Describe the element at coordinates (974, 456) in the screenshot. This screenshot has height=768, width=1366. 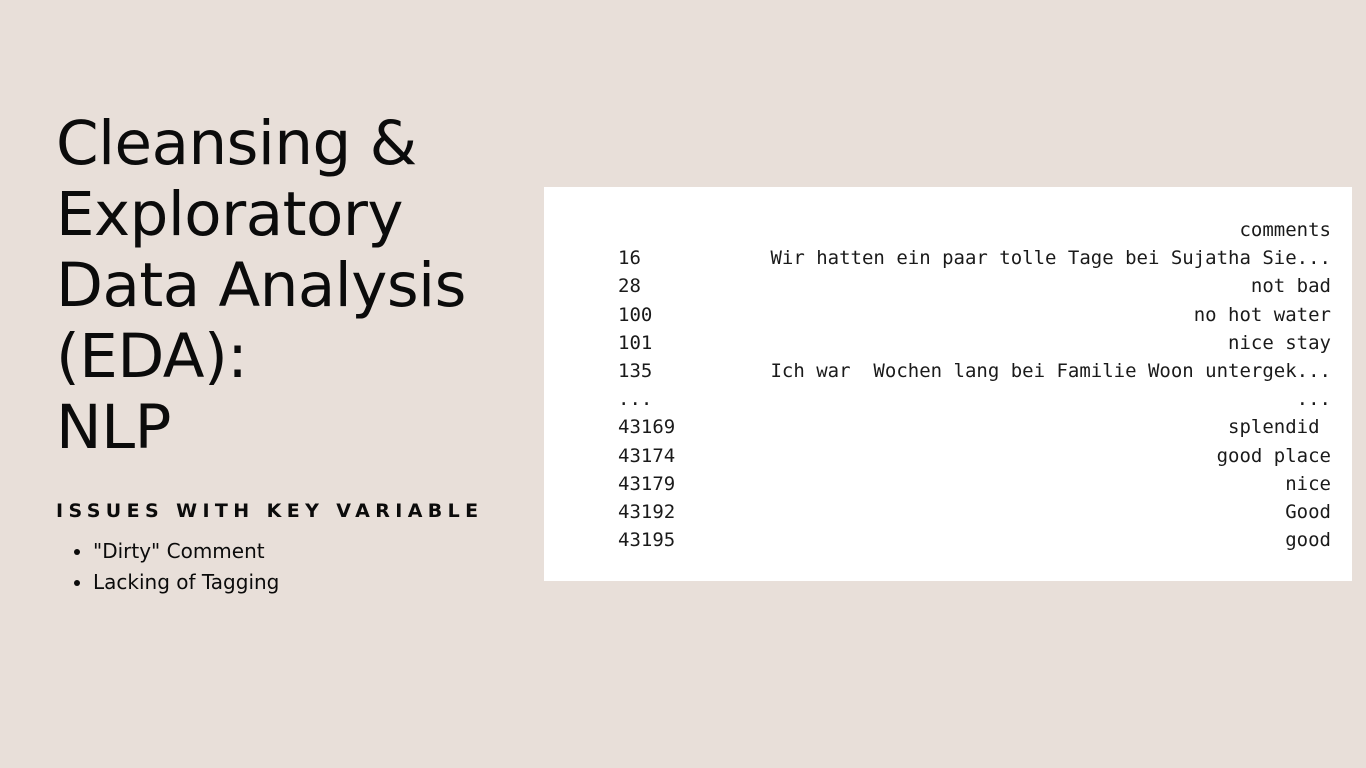
I see `table-row: 43174 good place` at that location.